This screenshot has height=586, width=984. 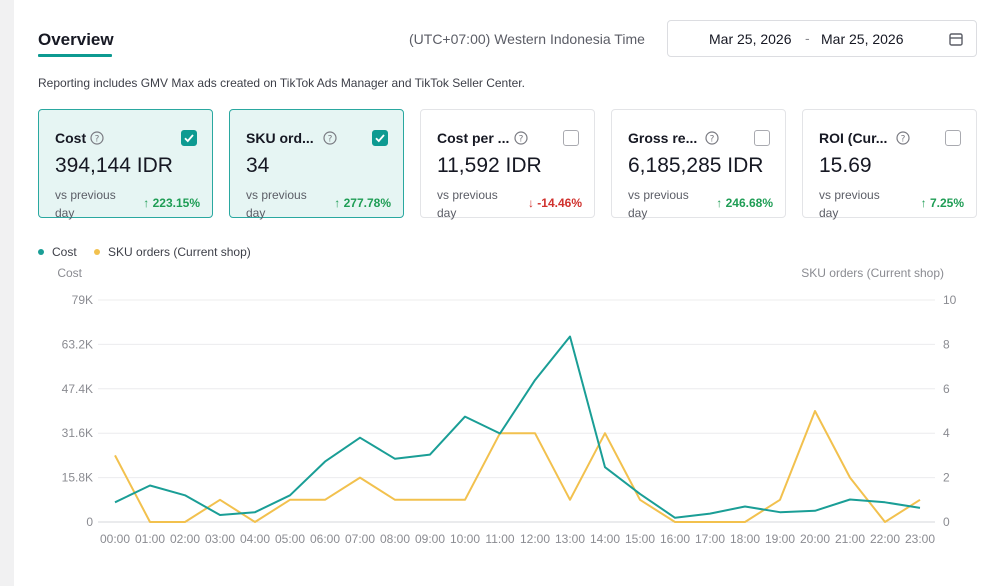 I want to click on legend-item-cost: Cost, so click(x=57, y=252).